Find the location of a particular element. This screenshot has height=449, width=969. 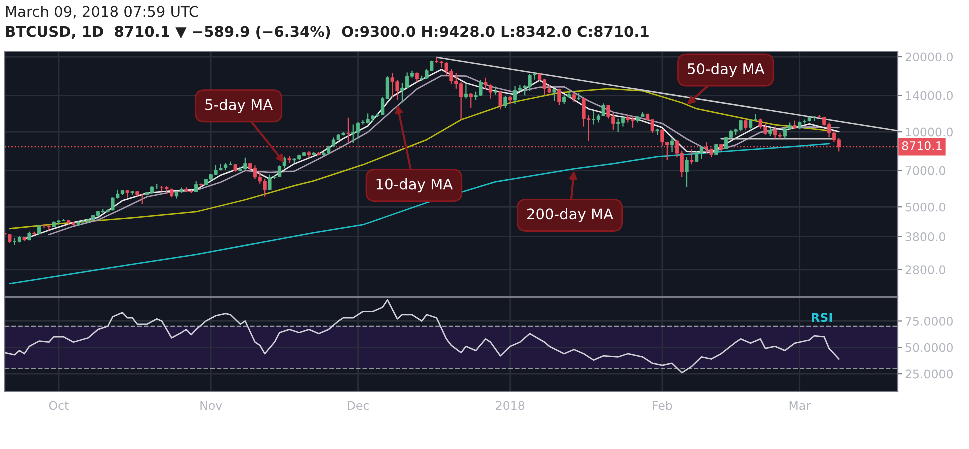

y-tick-label: 7000.0 is located at coordinates (926, 171).